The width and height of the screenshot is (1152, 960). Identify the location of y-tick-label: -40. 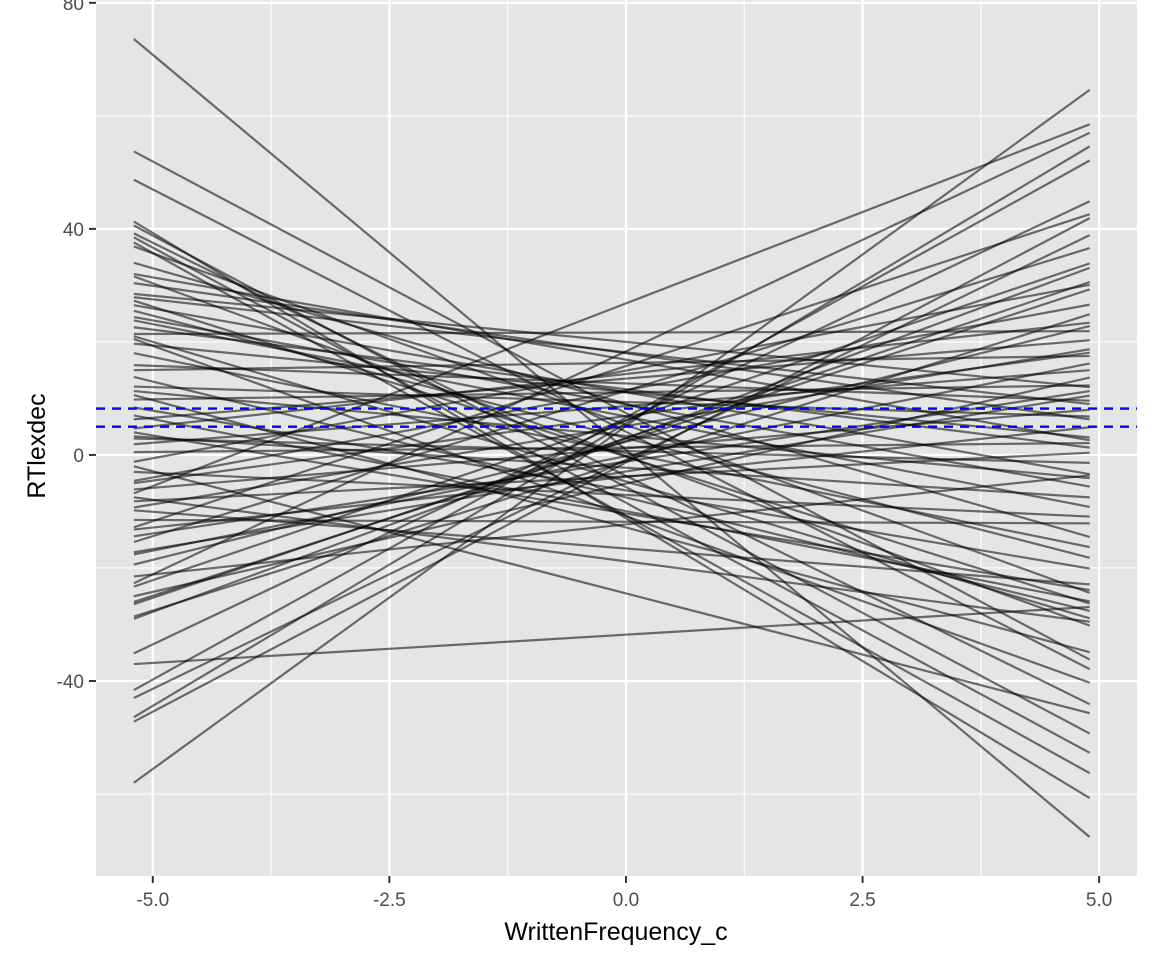
(70, 682).